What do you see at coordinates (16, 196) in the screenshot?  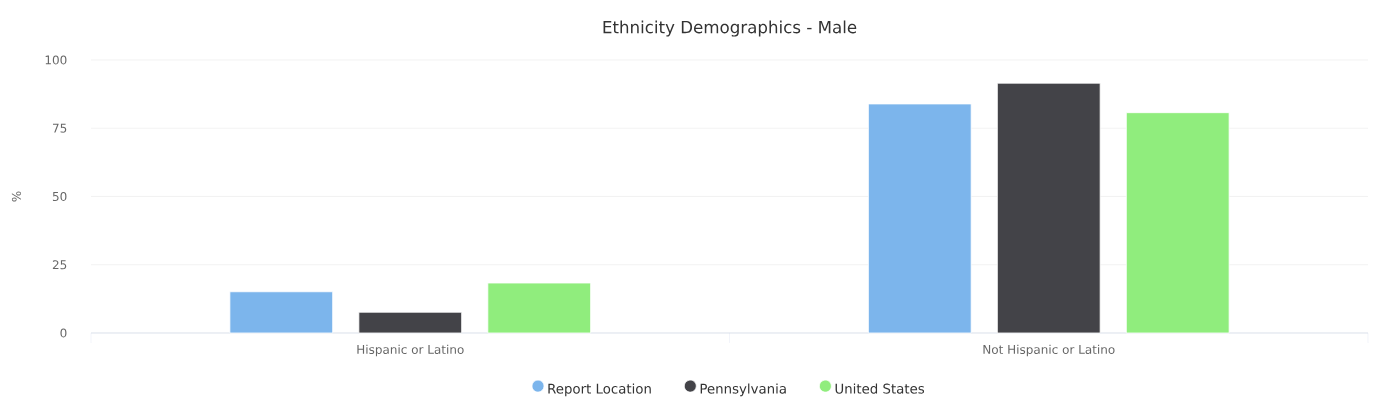 I see `y-axis-title: %` at bounding box center [16, 196].